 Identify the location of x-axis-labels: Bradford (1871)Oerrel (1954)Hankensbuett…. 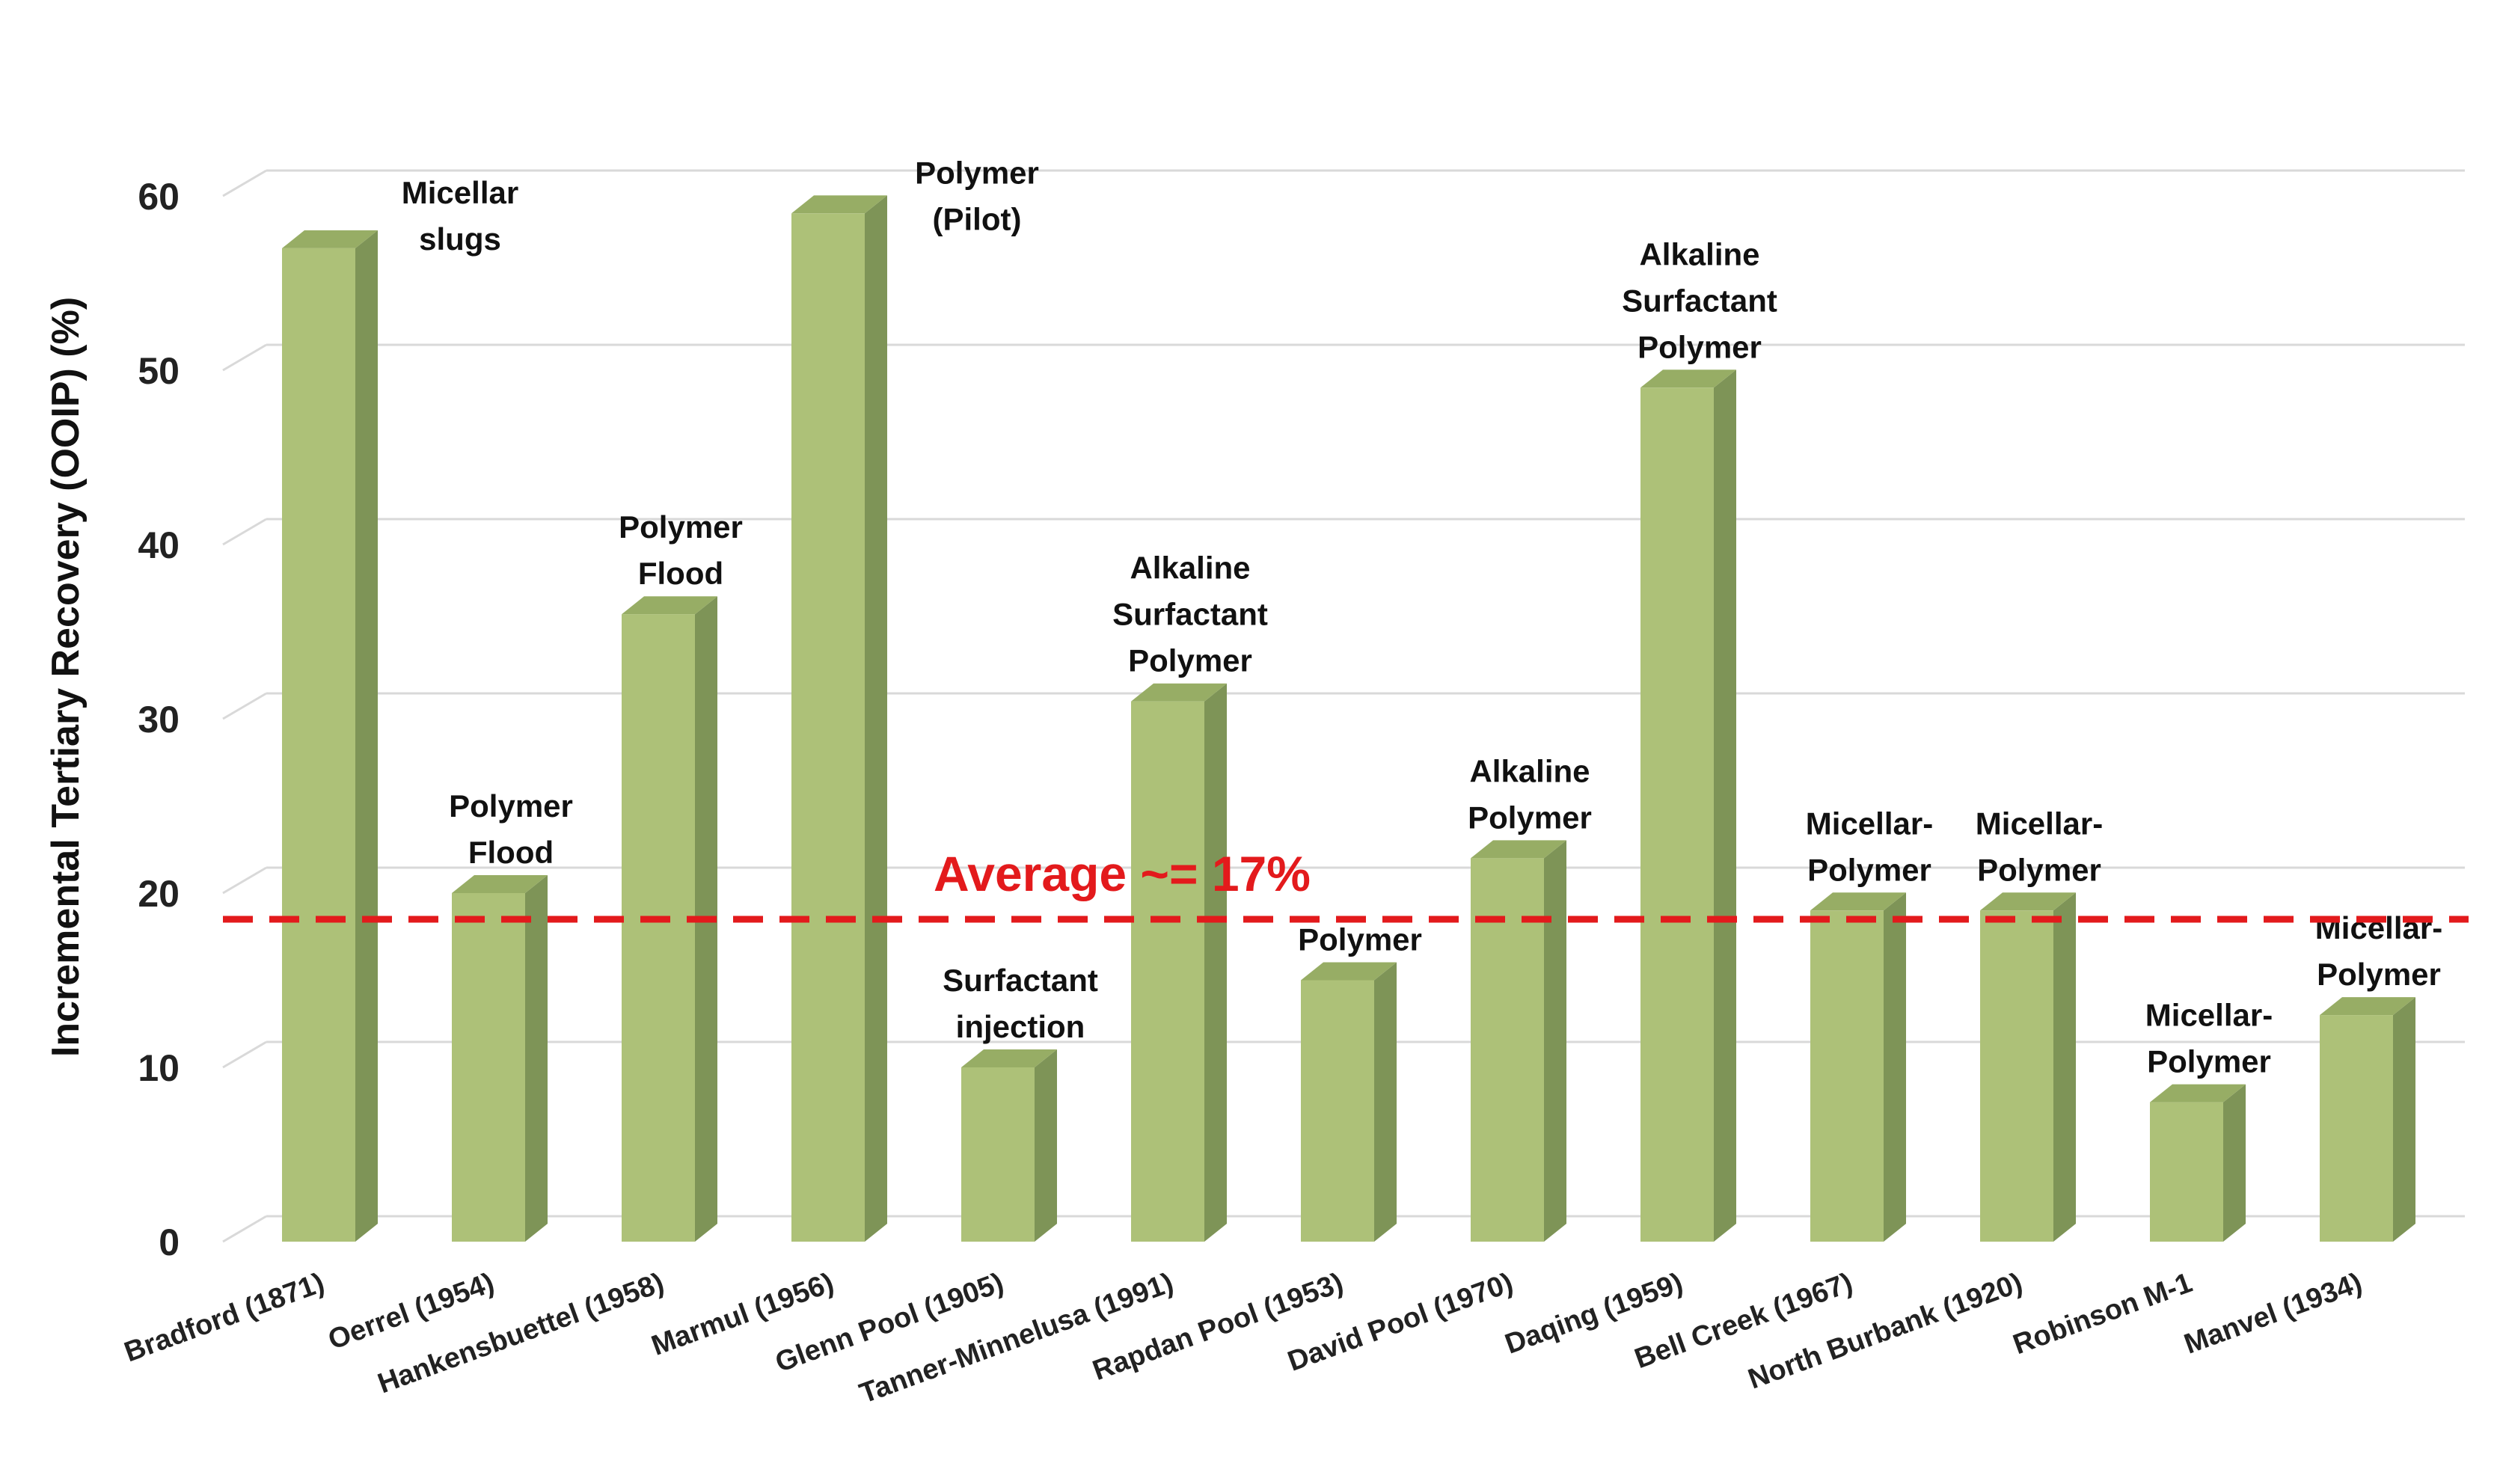
(1243, 1338).